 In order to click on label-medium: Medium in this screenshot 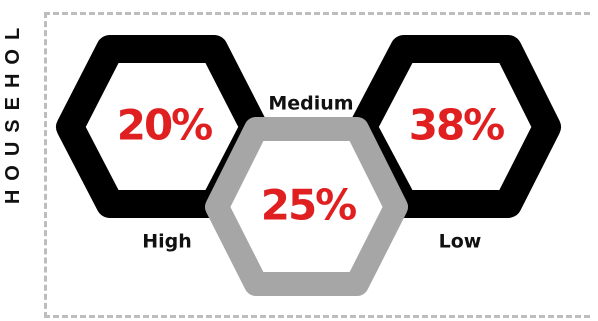, I will do `click(310, 104)`.